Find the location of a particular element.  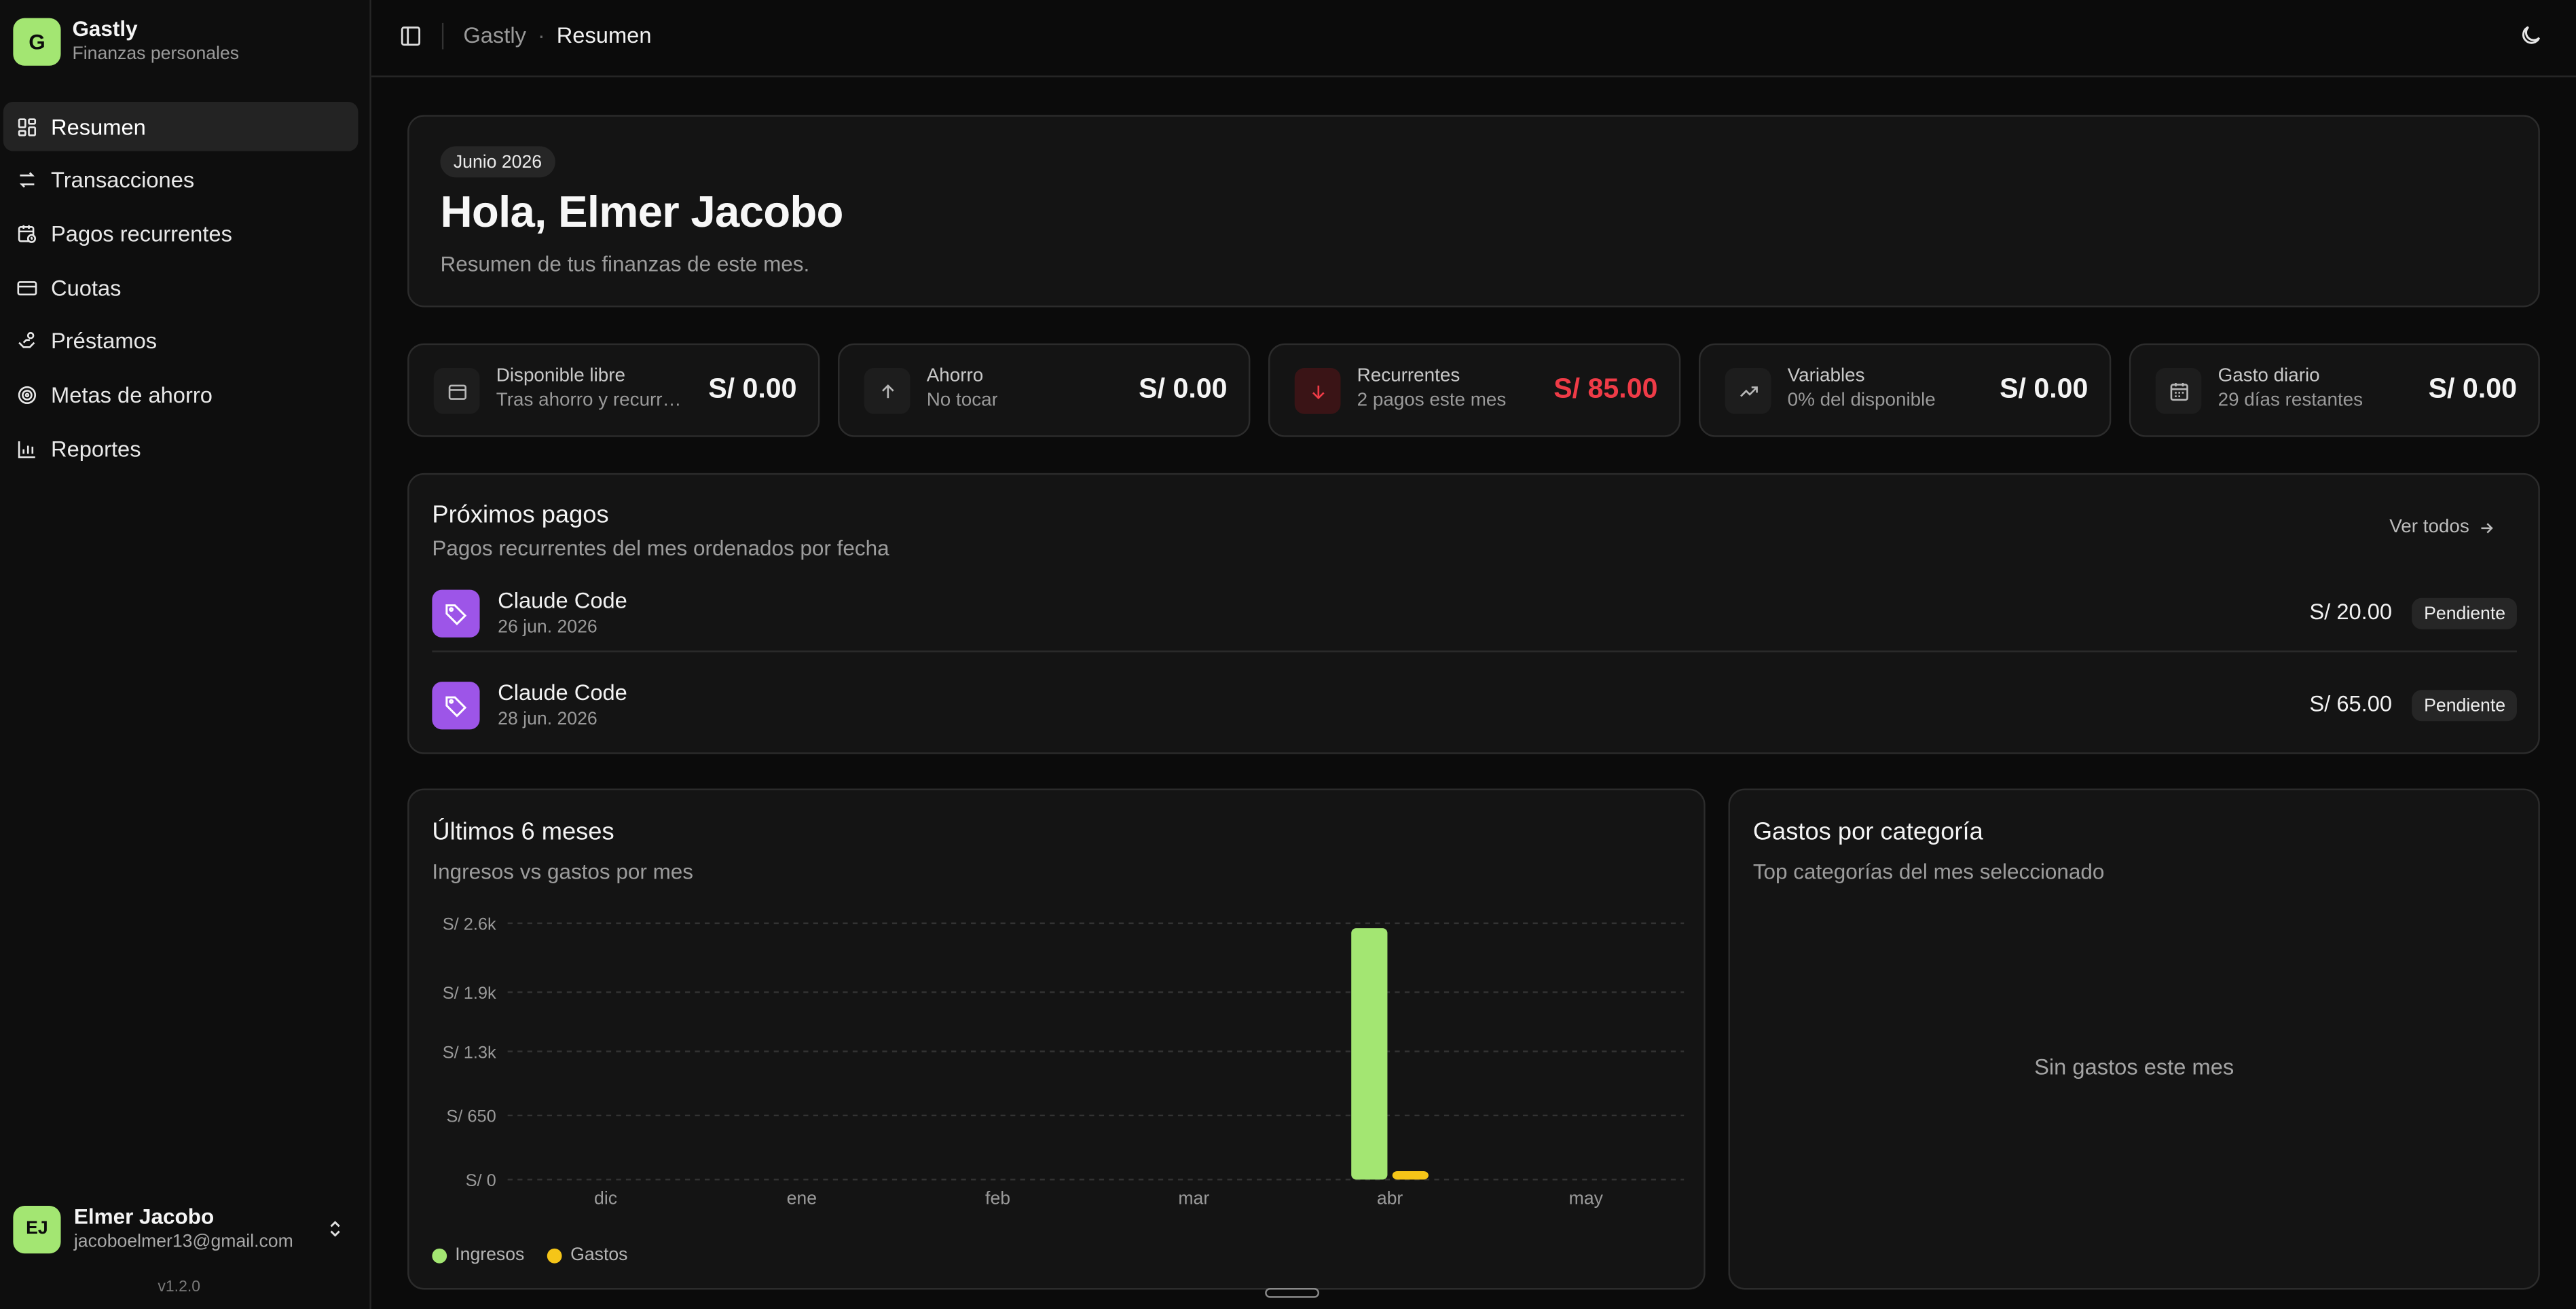

brand-logo: G is located at coordinates (37, 41).